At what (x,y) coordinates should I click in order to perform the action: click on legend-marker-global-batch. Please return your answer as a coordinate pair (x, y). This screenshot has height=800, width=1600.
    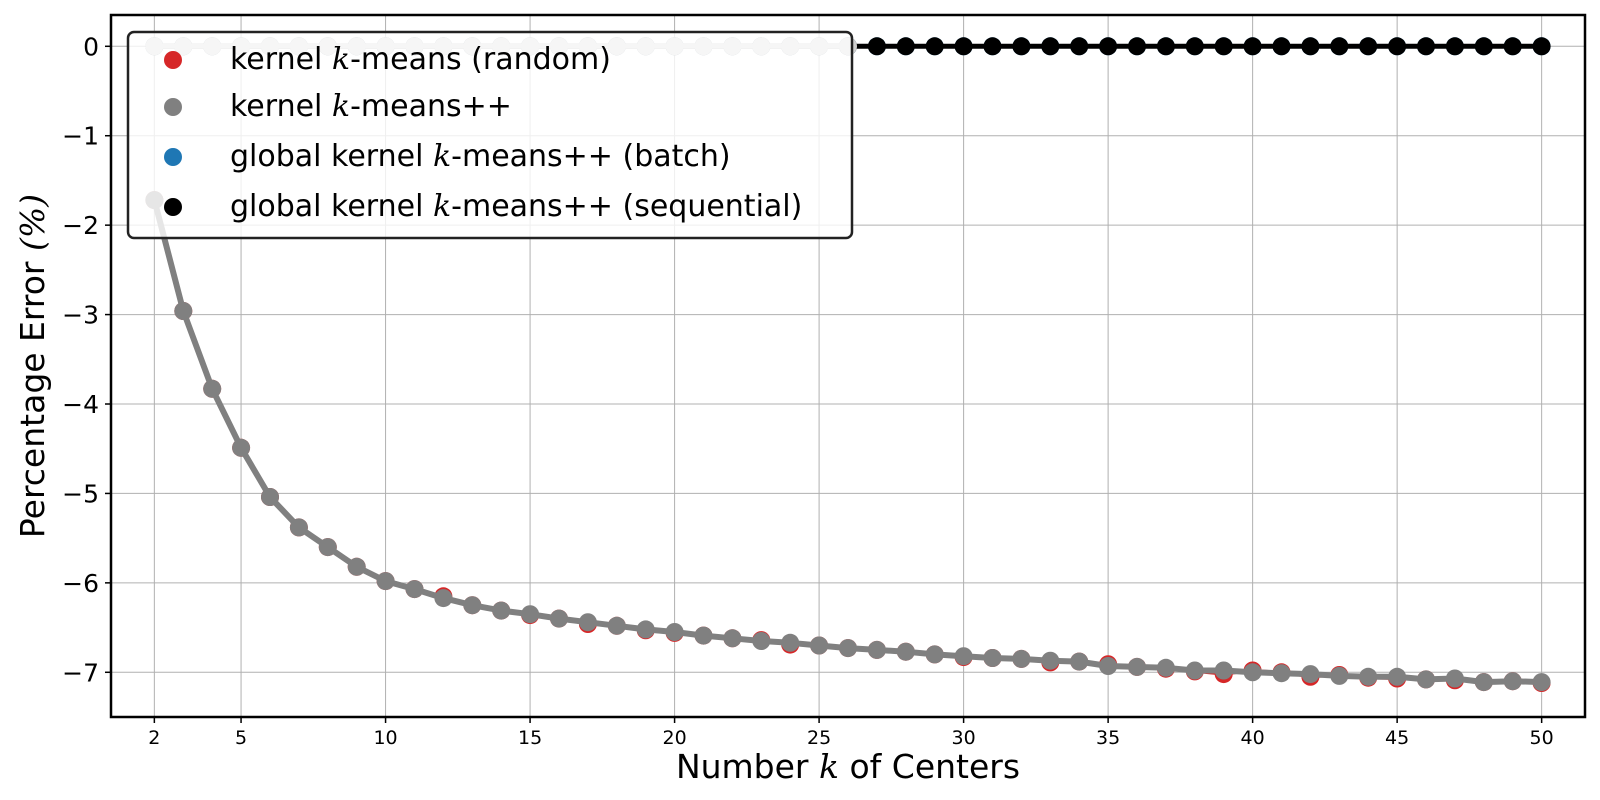
    Looking at the image, I should click on (173, 157).